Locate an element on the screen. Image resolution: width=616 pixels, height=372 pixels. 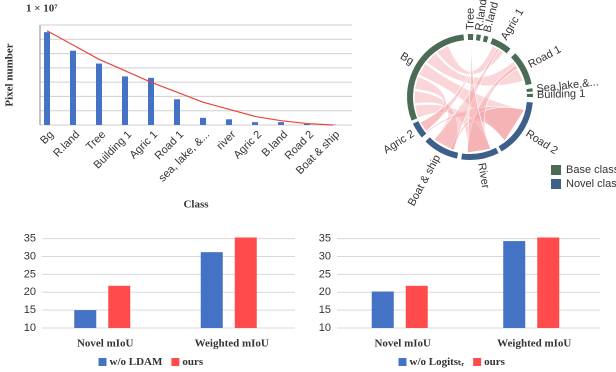
chord-label: Road 2 is located at coordinates (541, 142).